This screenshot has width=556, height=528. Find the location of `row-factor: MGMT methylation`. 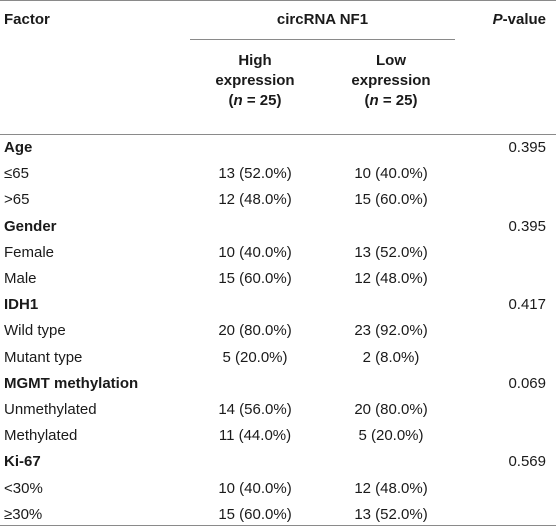

row-factor: MGMT methylation is located at coordinates (71, 383).